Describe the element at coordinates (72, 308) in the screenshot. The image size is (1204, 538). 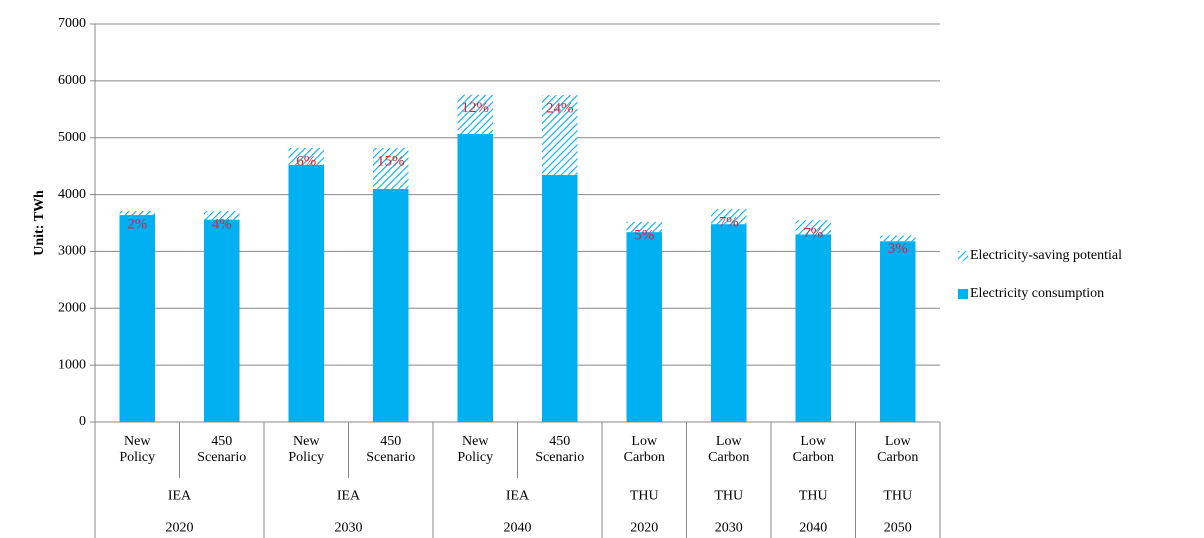
I see `y-tick-label: 2000` at that location.